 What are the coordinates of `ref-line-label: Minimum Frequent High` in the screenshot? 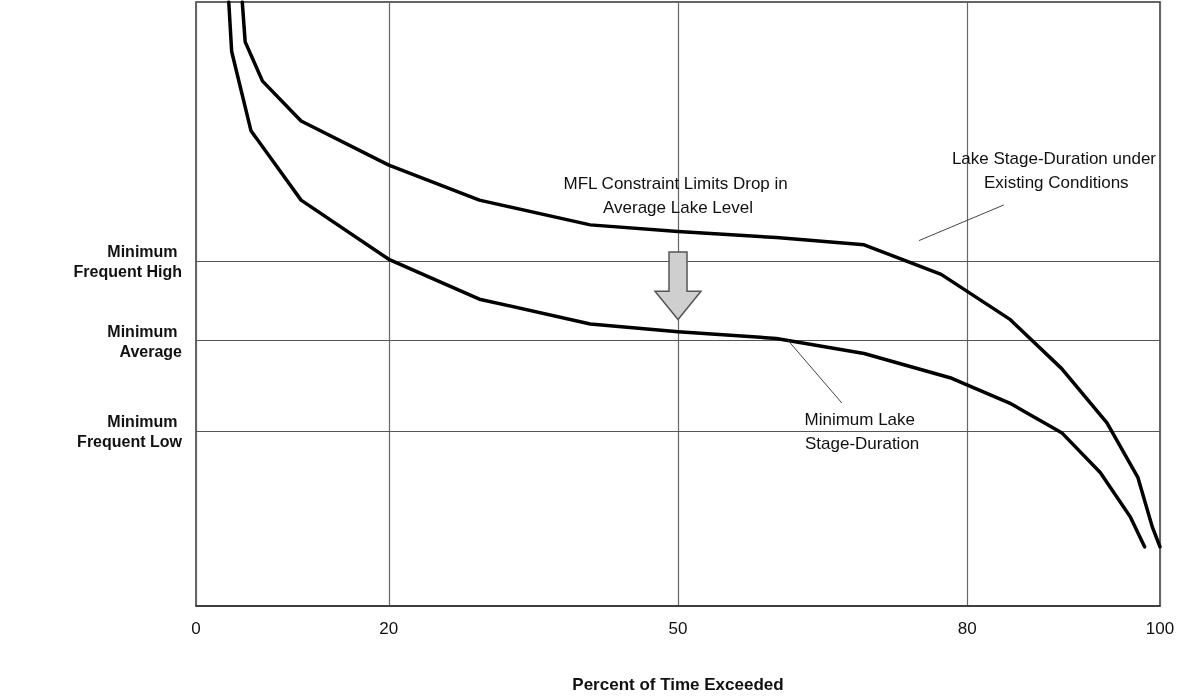 It's located at (127, 262).